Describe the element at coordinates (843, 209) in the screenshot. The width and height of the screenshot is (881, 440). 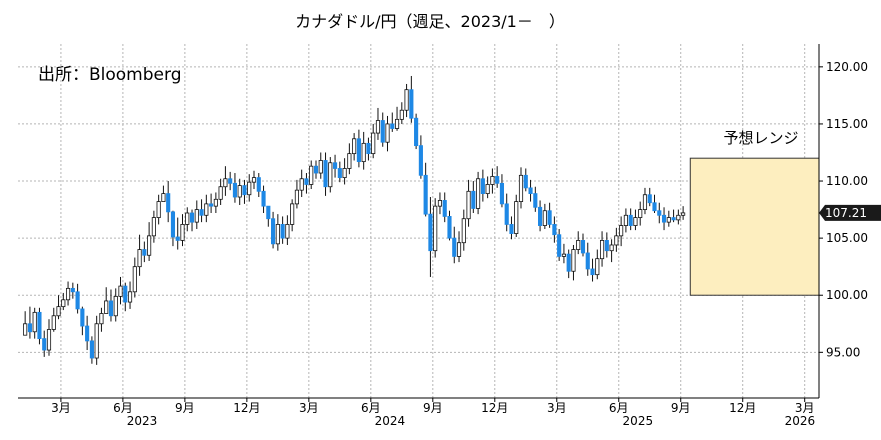
I see `y-axis-ticks: 95.00 100.00 105.00 110.00 115.00 120.00` at that location.